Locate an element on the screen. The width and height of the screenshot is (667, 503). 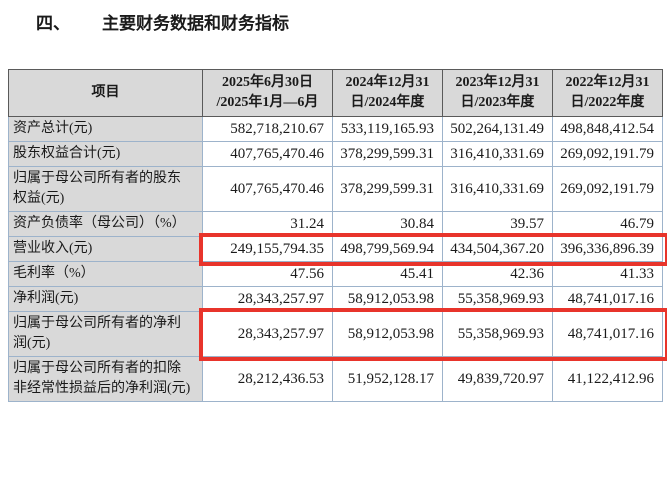
row-label: 资产负债率（母公司）（%） is located at coordinates (106, 224).